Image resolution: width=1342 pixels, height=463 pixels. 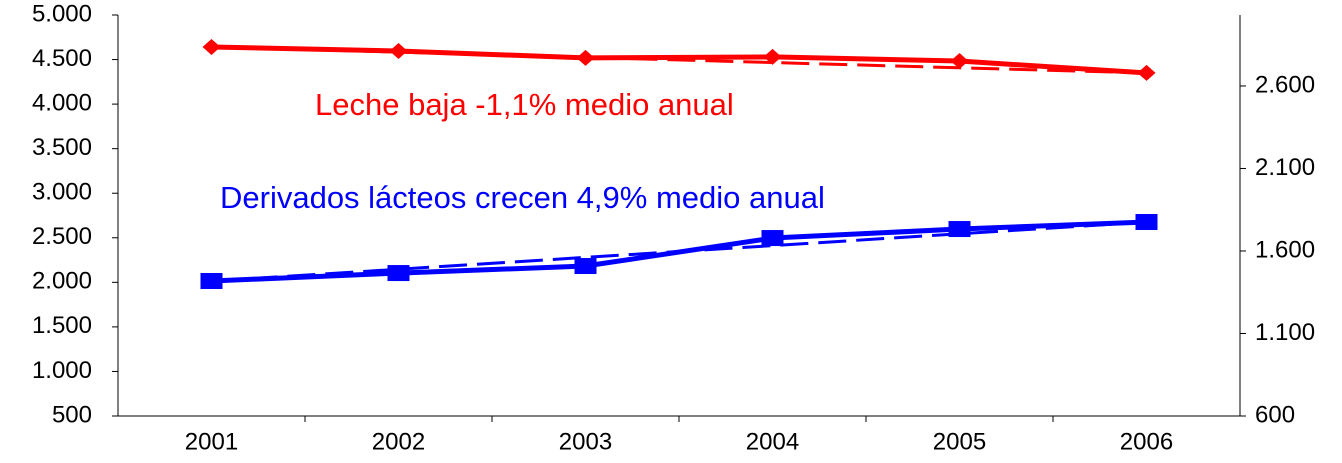 I want to click on y-tick-label: 4.000, so click(x=62, y=102).